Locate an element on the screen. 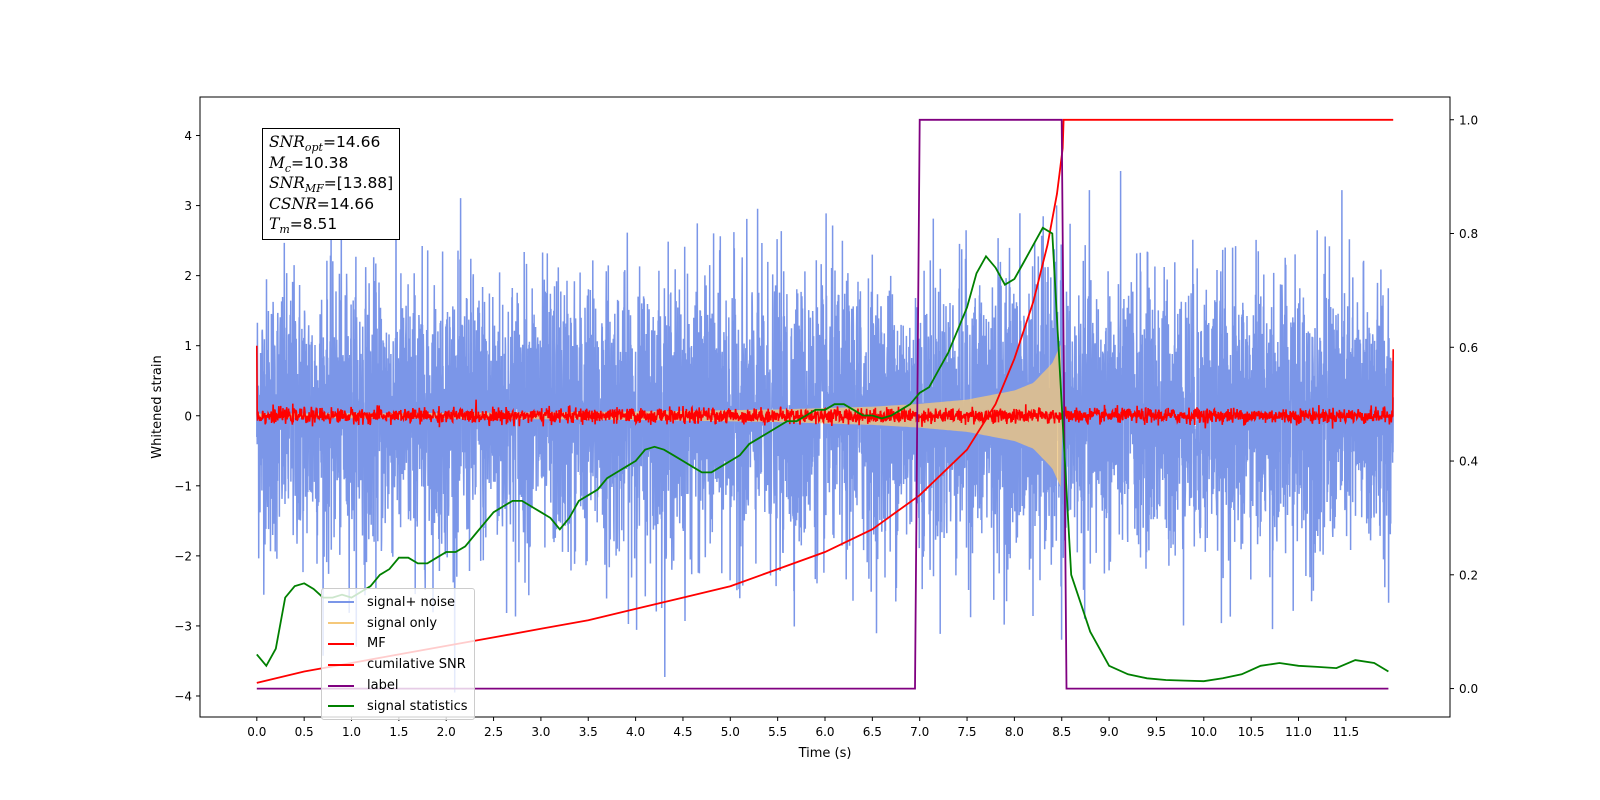  y2-tick-label: 0.8 is located at coordinates (1468, 234).